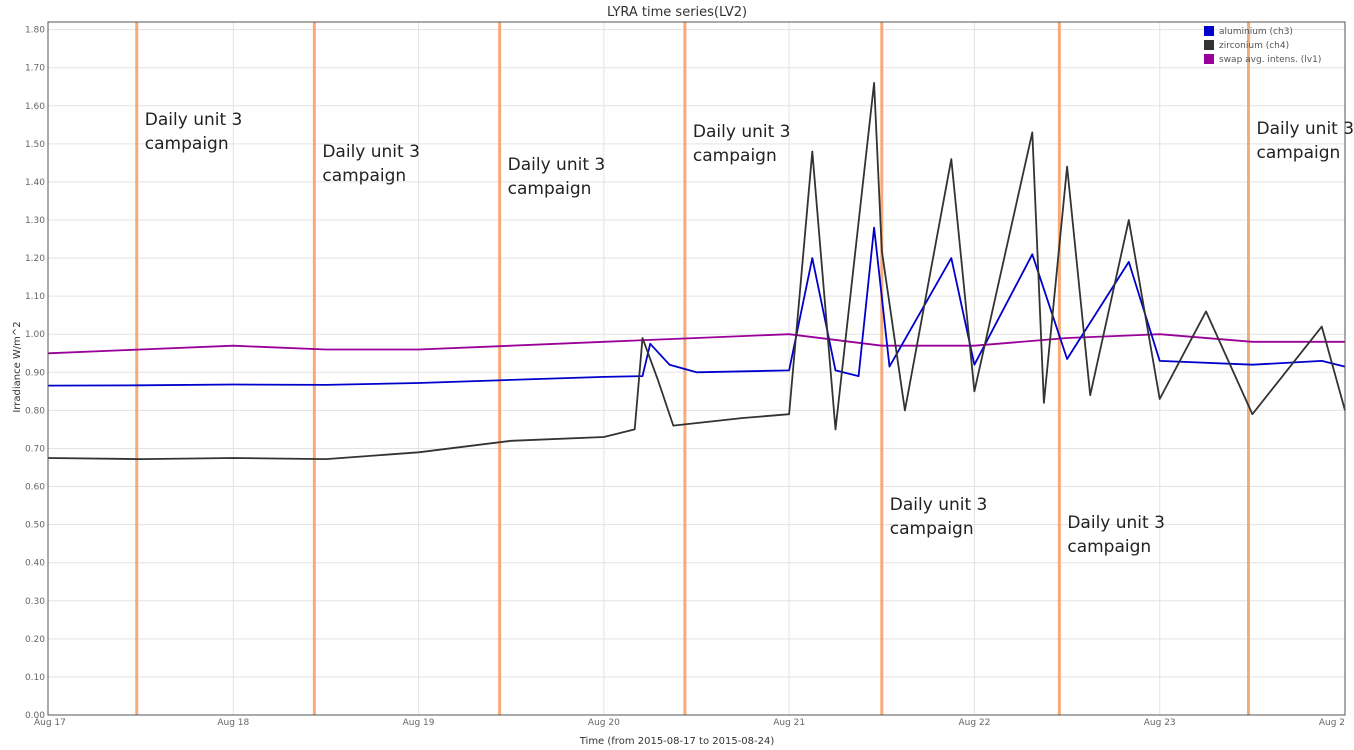 The height and width of the screenshot is (750, 1354). Describe the element at coordinates (35, 335) in the screenshot. I see `y-tick-label: 1.00` at that location.